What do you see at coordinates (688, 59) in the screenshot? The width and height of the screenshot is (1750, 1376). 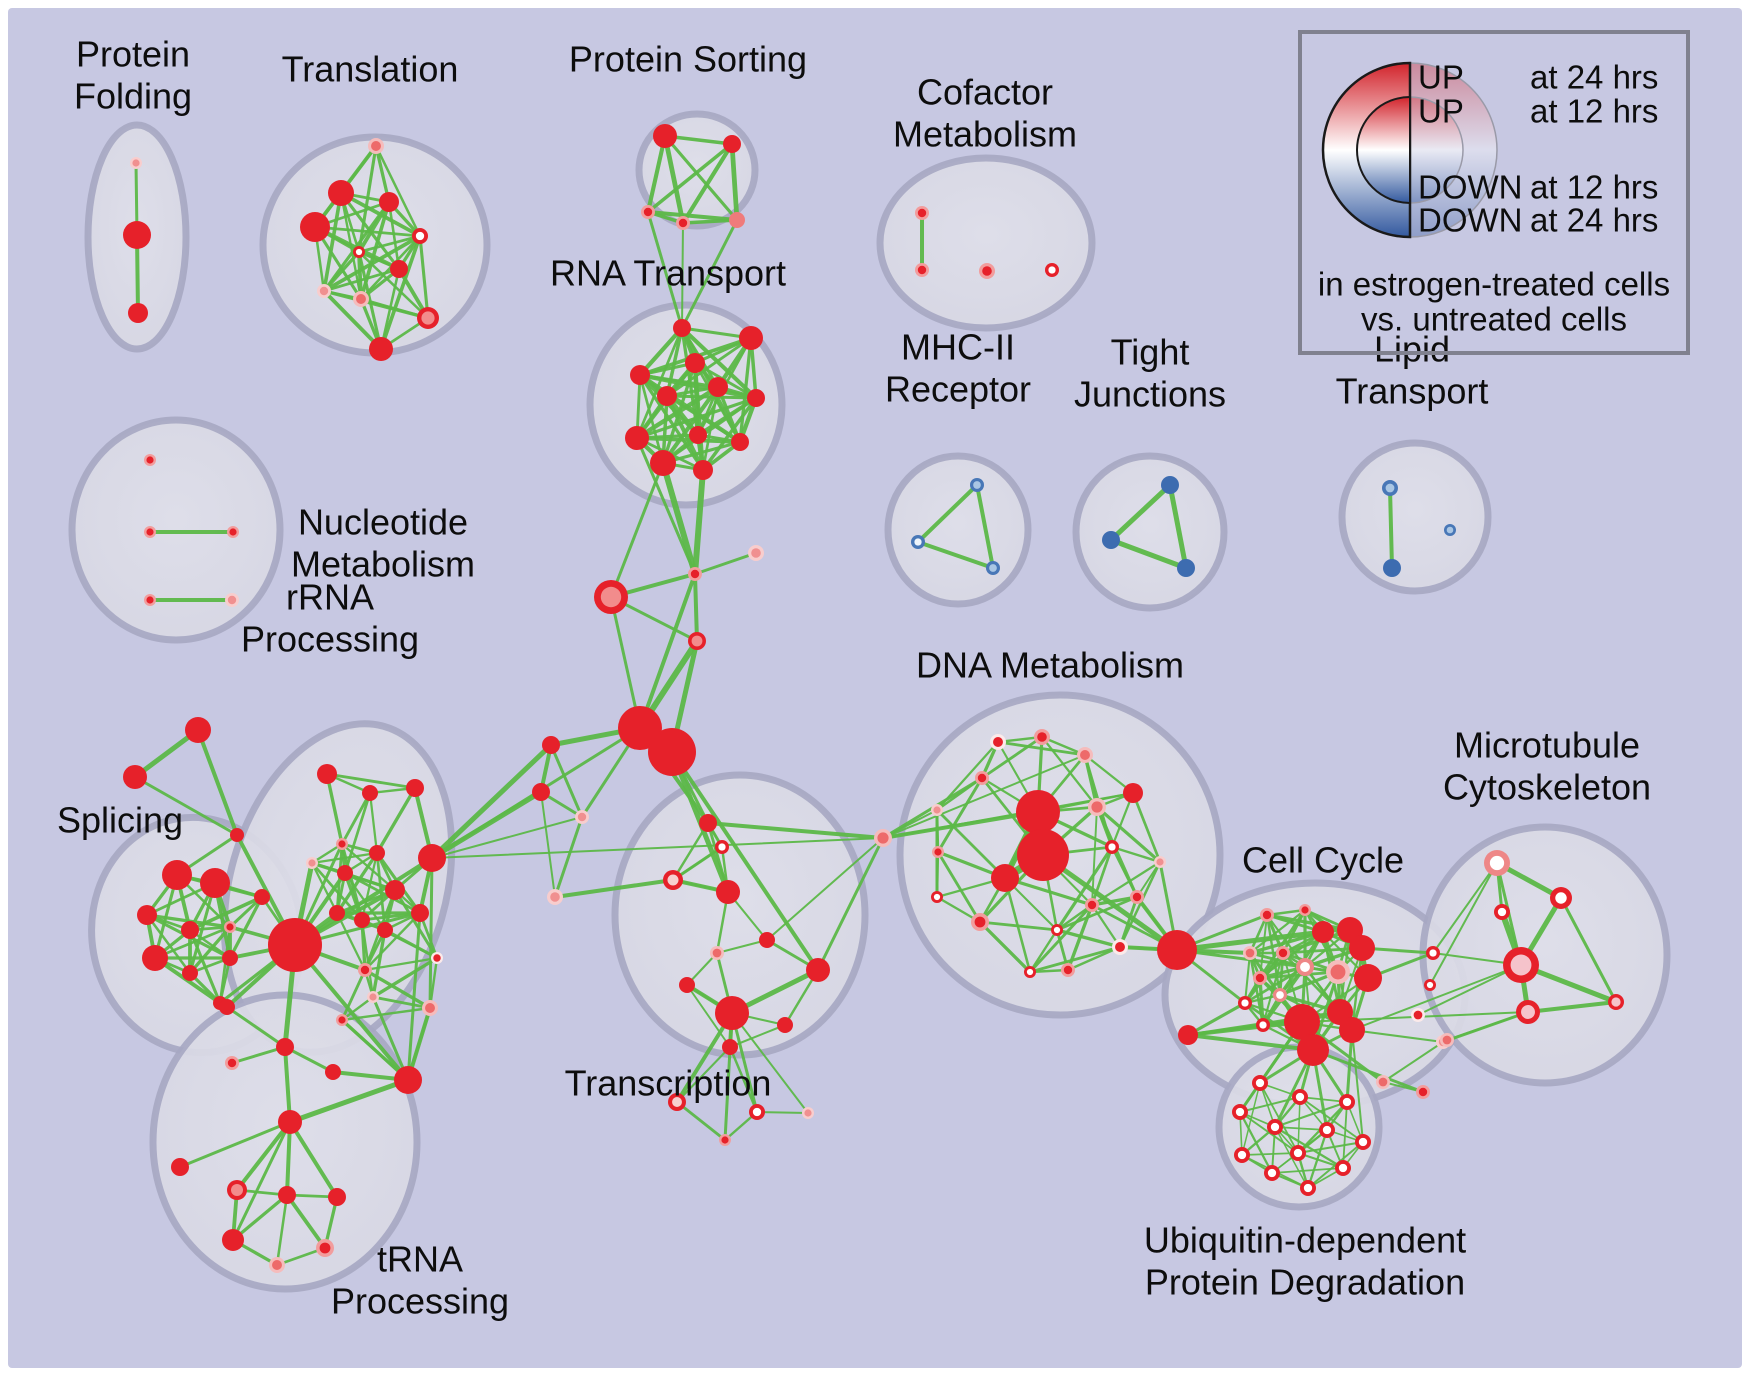 I see `cluster-label-protein-sorting: Protein Sorting` at bounding box center [688, 59].